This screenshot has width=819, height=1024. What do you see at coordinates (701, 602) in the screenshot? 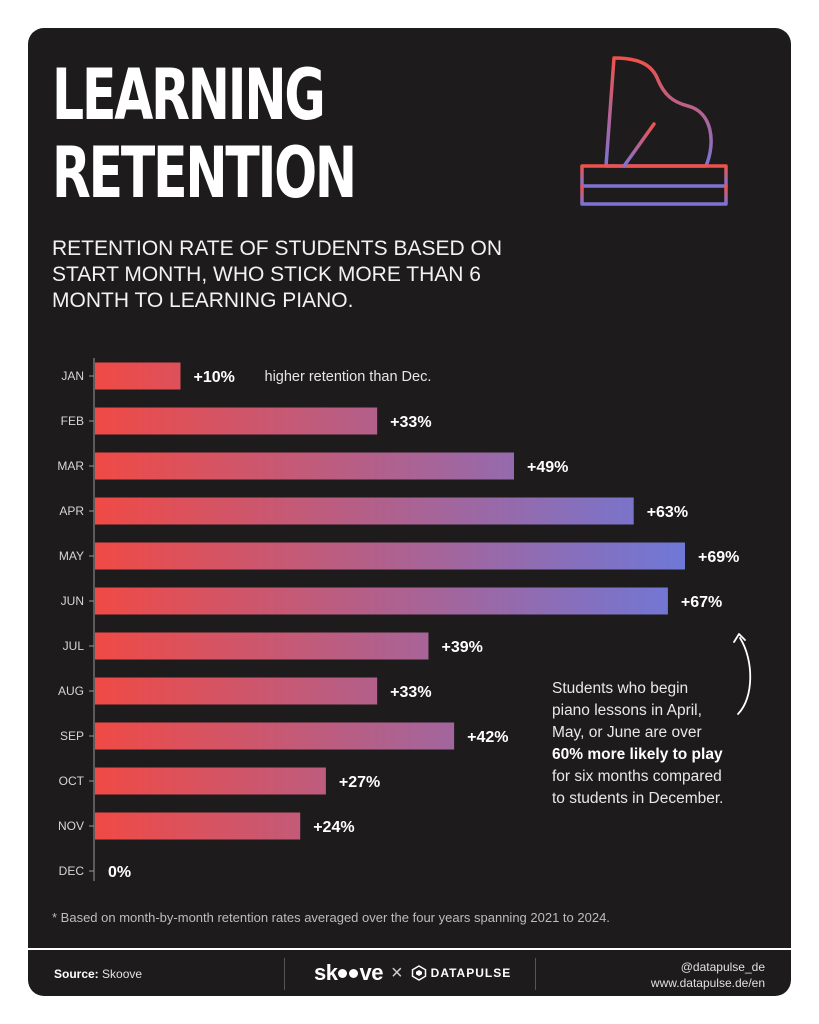
I see `value-label: +67%` at bounding box center [701, 602].